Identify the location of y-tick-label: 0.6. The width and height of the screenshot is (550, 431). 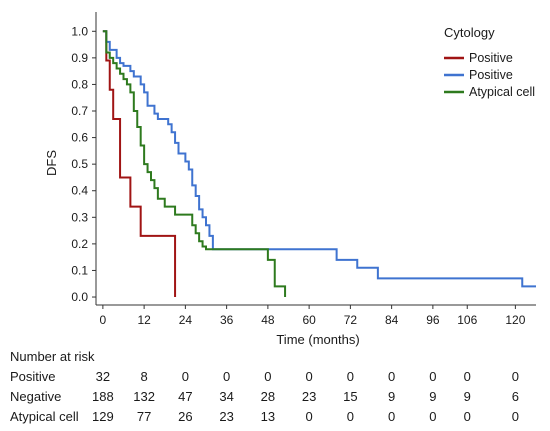
(79, 138).